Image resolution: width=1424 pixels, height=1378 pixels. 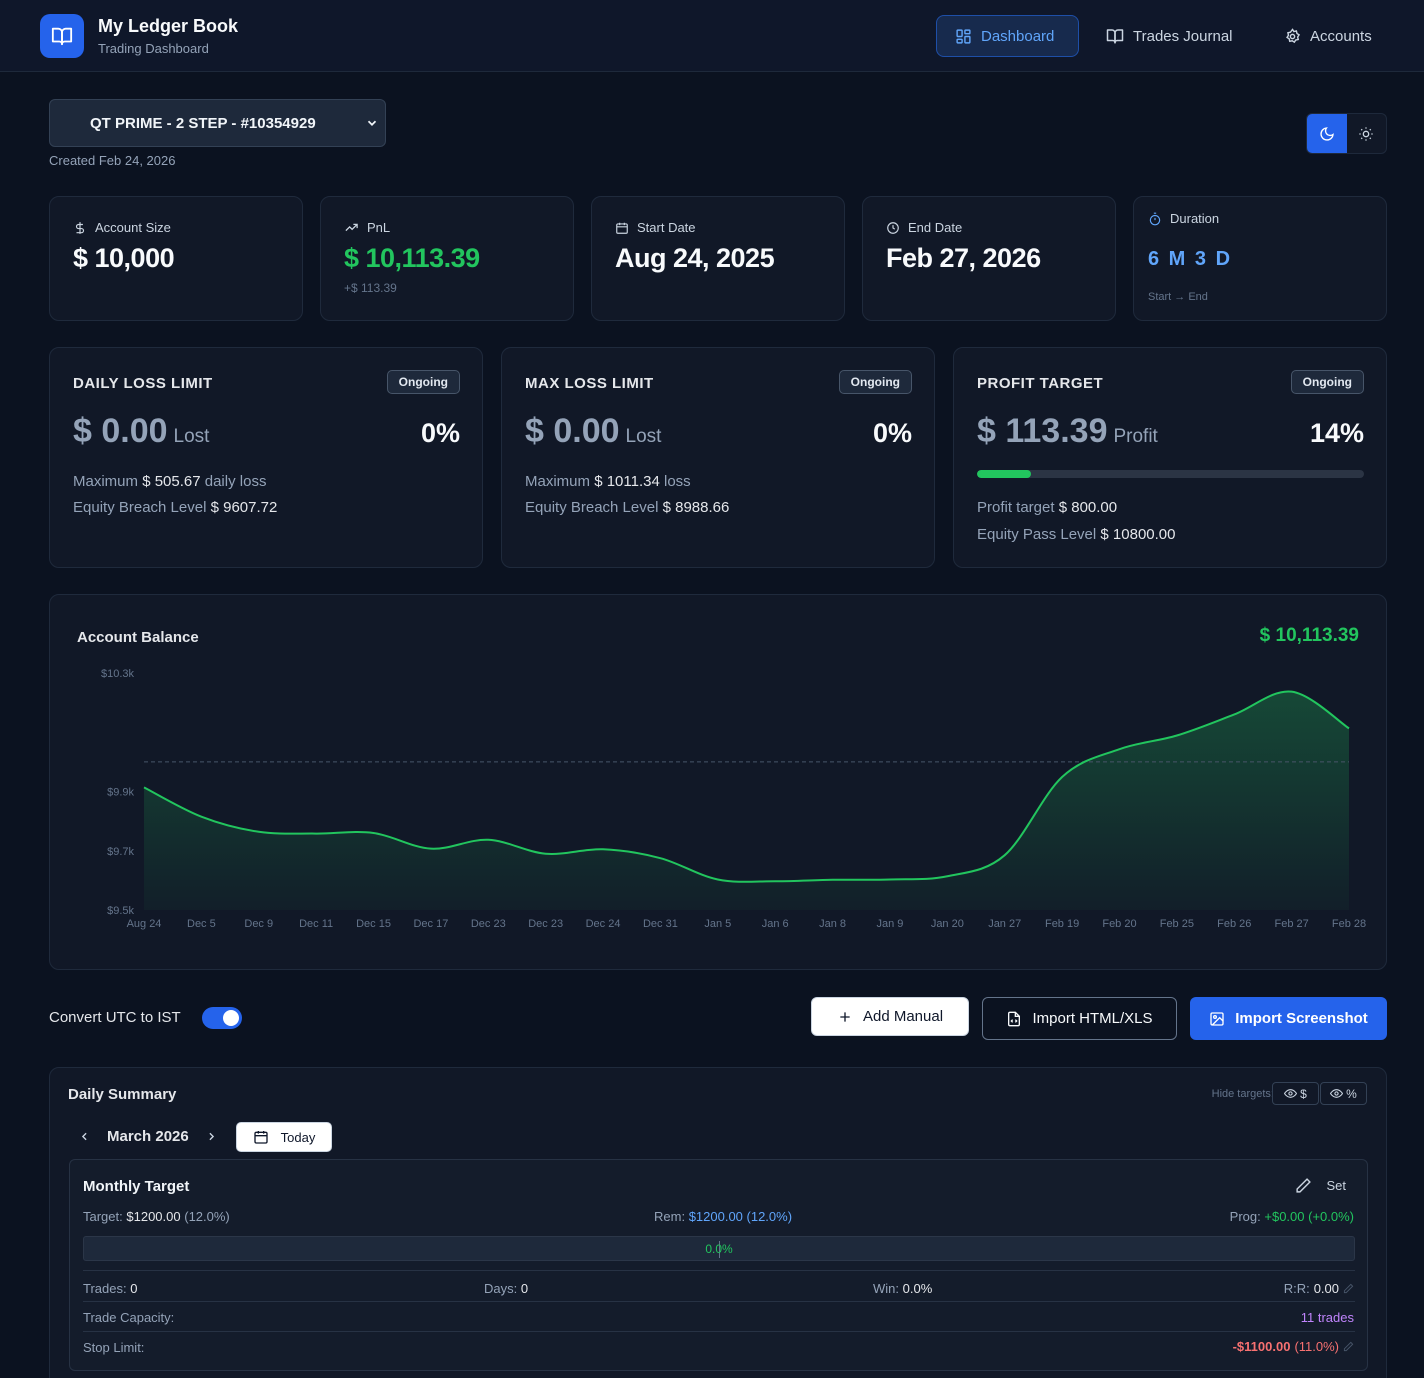 I want to click on nav-accounts: Accounts, so click(x=1328, y=36).